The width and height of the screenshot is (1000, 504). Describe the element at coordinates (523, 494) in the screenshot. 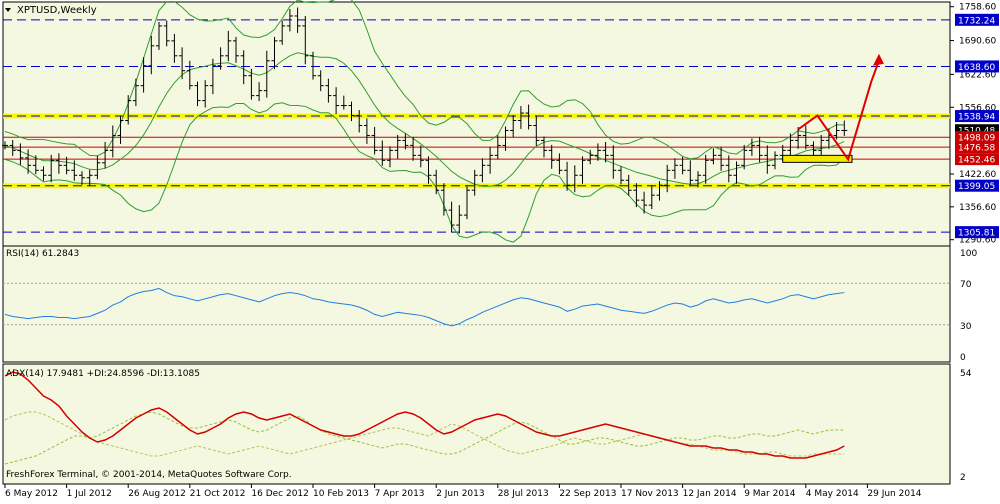

I see `time-tick-label: 28 Jul 2013` at that location.